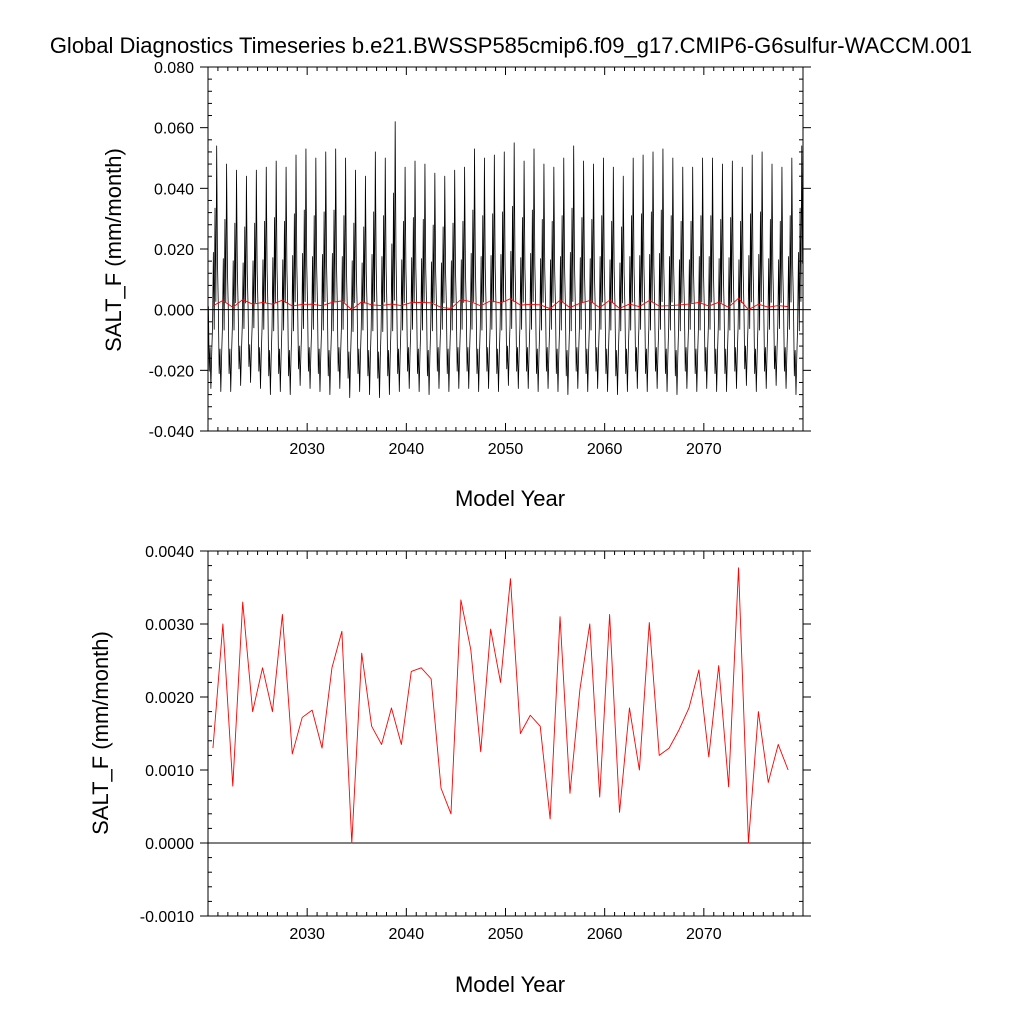 The width and height of the screenshot is (1024, 1024). What do you see at coordinates (506, 934) in the screenshot?
I see `bottom-x-tick-label: 2050` at bounding box center [506, 934].